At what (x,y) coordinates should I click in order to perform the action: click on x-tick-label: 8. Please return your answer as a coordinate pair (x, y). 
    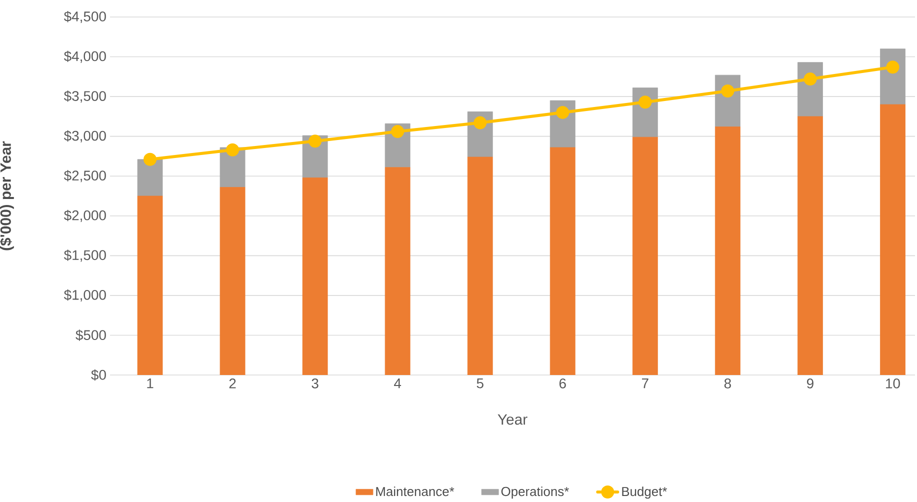
    Looking at the image, I should click on (727, 383).